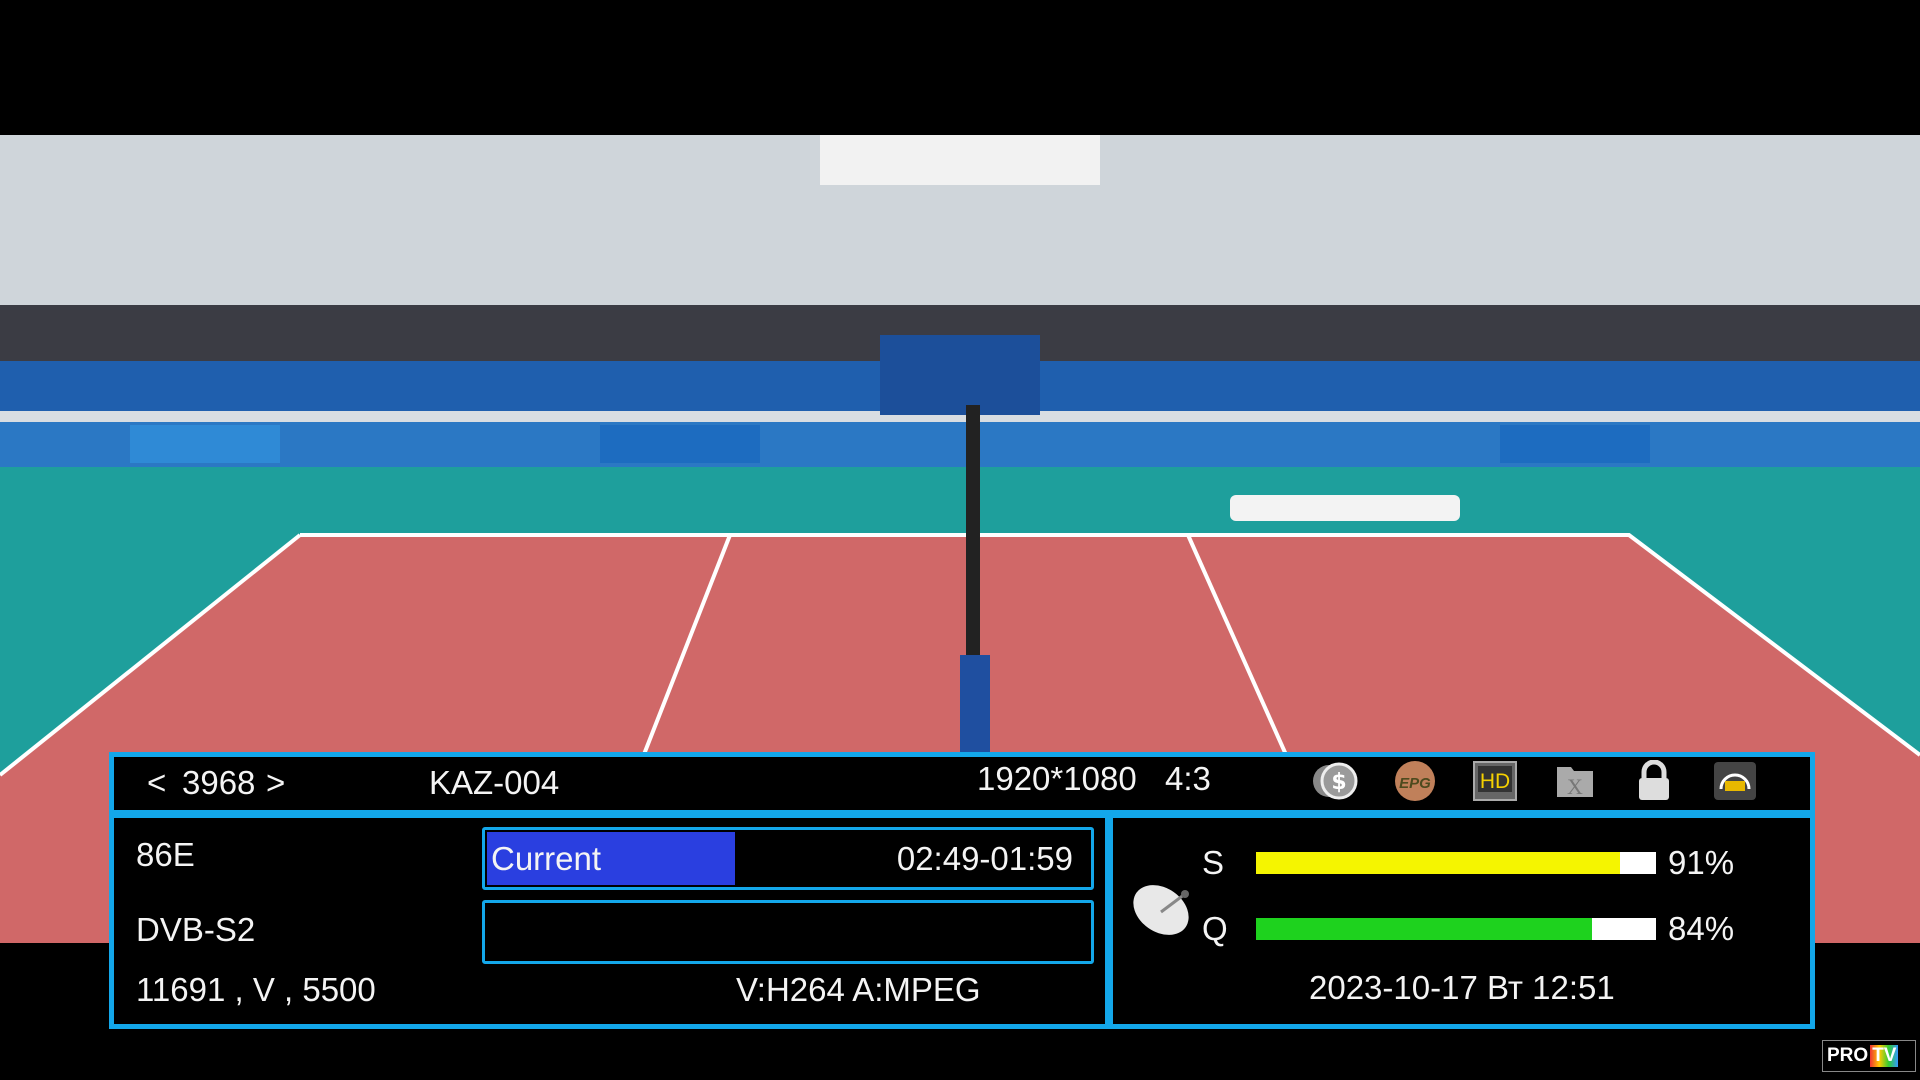 The image size is (1920, 1080). Describe the element at coordinates (611, 858) in the screenshot. I see `program-progress-fill` at that location.